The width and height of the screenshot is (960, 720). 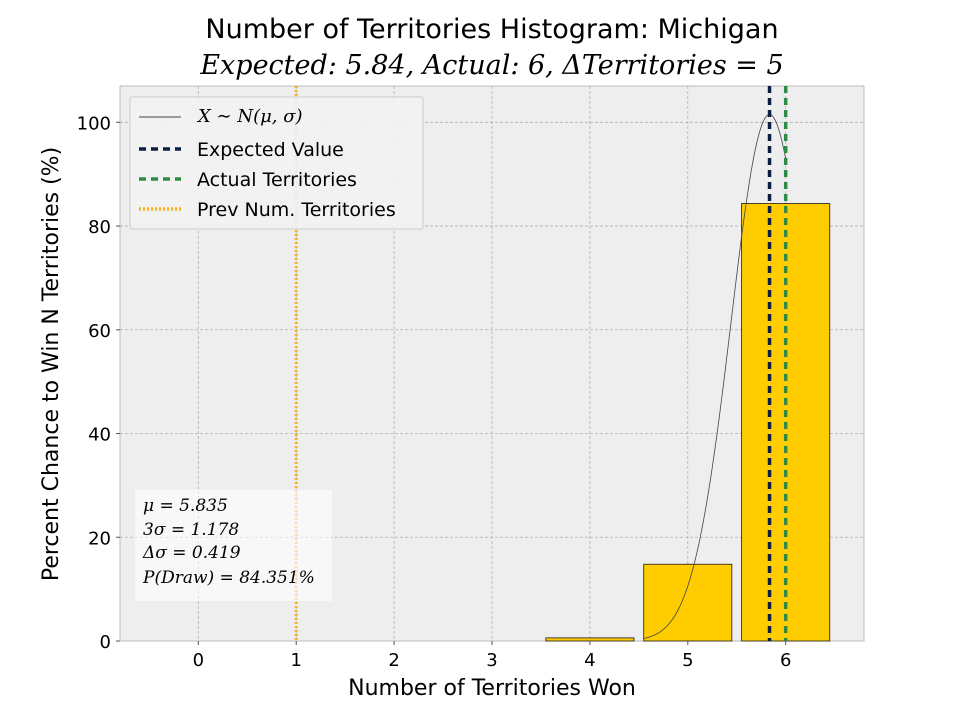 What do you see at coordinates (277, 180) in the screenshot?
I see `legend-label-actual: Actual Territories` at bounding box center [277, 180].